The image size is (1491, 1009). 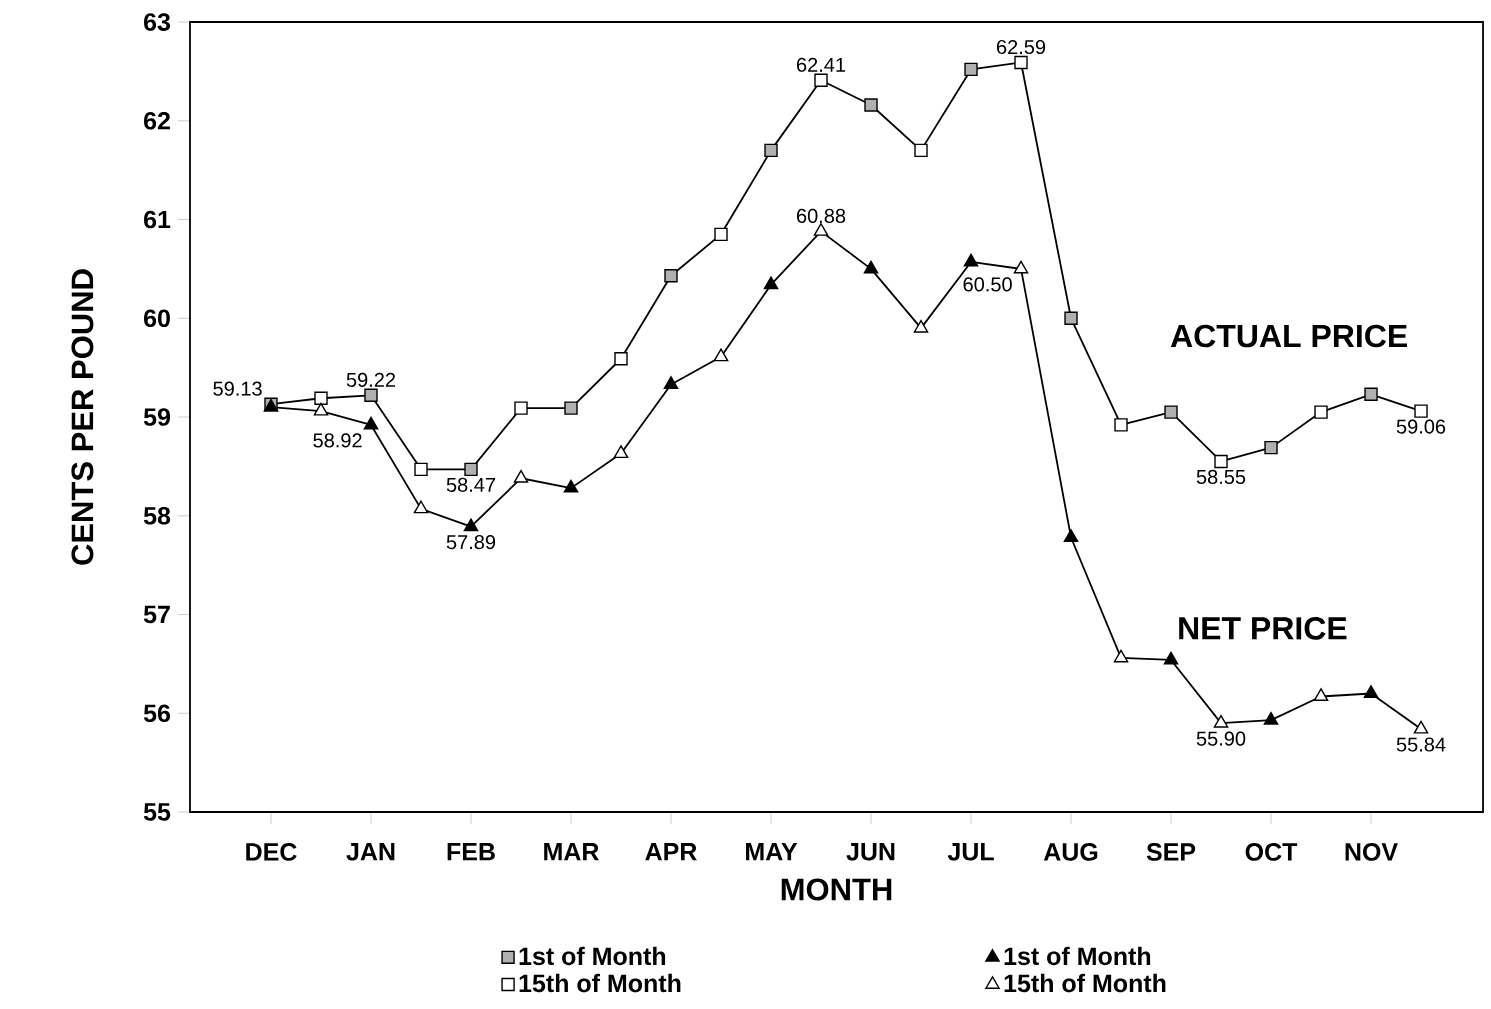 I want to click on x-tick-label: NOV, so click(x=1371, y=852).